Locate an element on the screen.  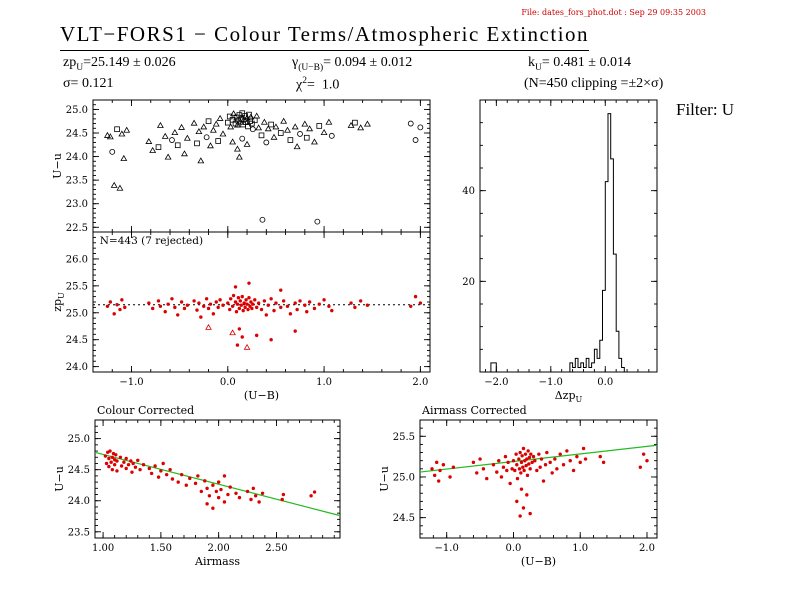
panel-title: Colour Corrected is located at coordinates (145, 410).